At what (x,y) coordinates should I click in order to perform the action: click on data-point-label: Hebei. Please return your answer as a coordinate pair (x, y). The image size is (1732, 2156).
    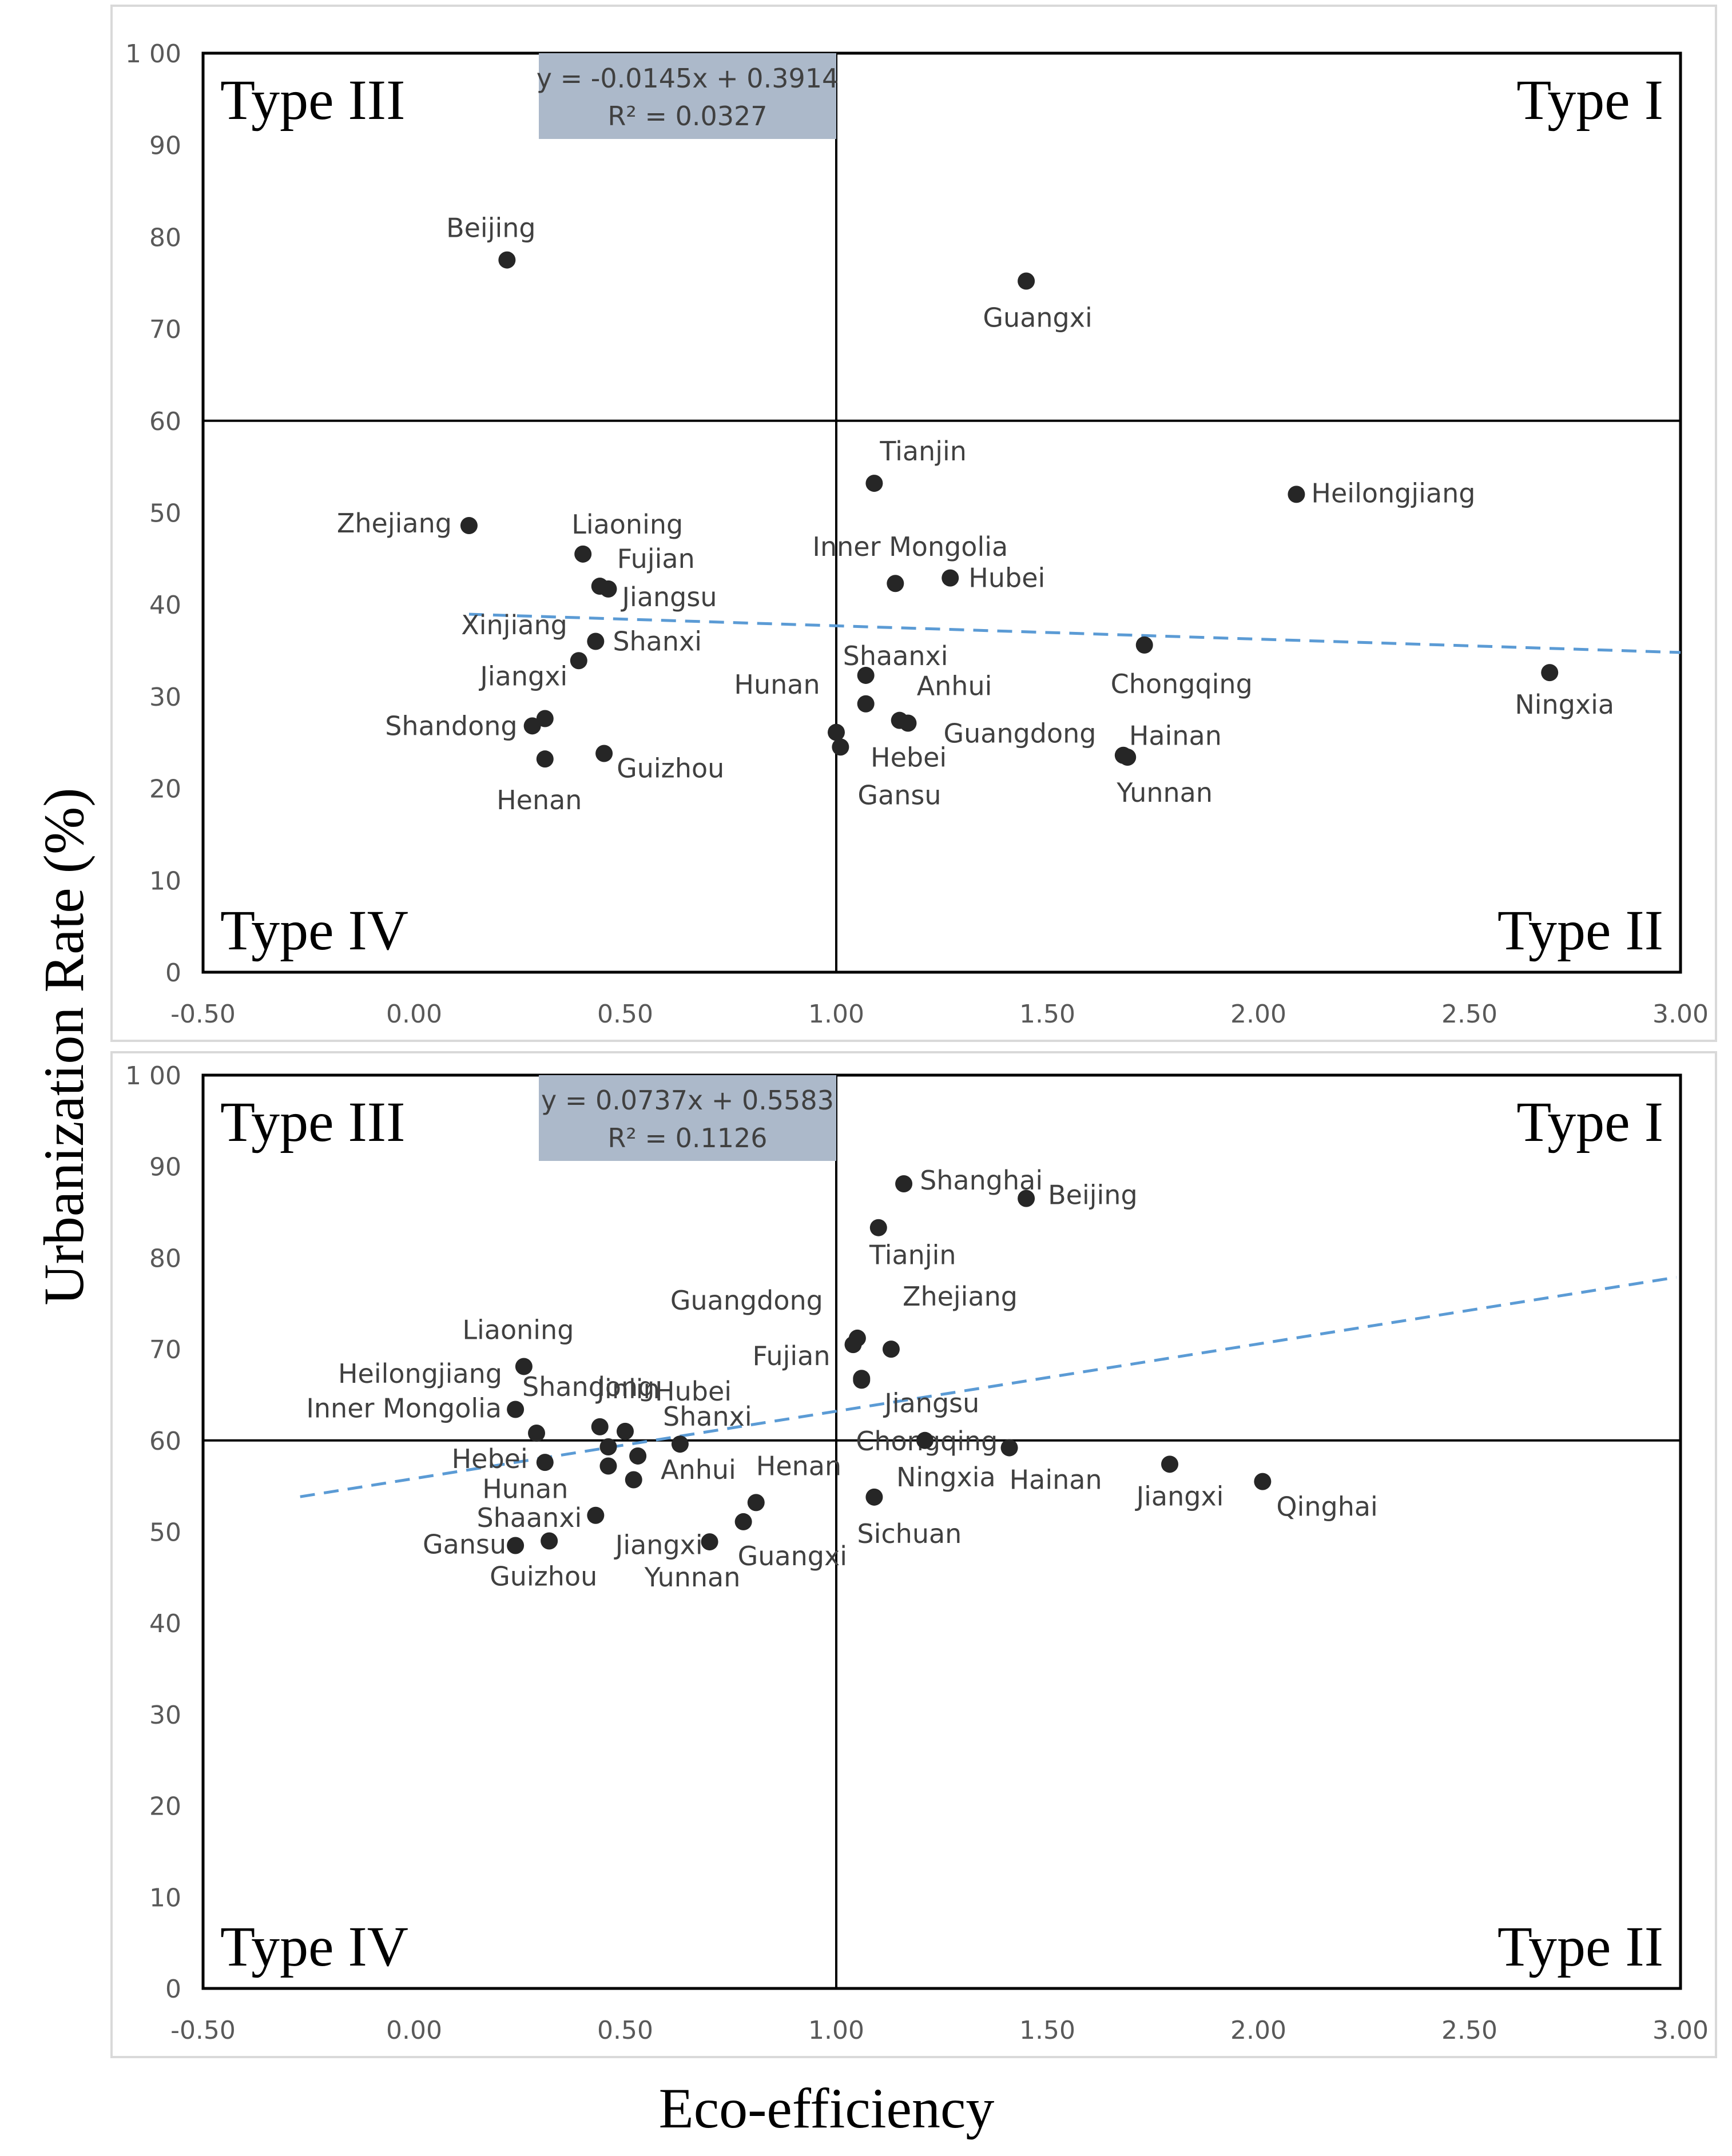
    Looking at the image, I should click on (490, 1458).